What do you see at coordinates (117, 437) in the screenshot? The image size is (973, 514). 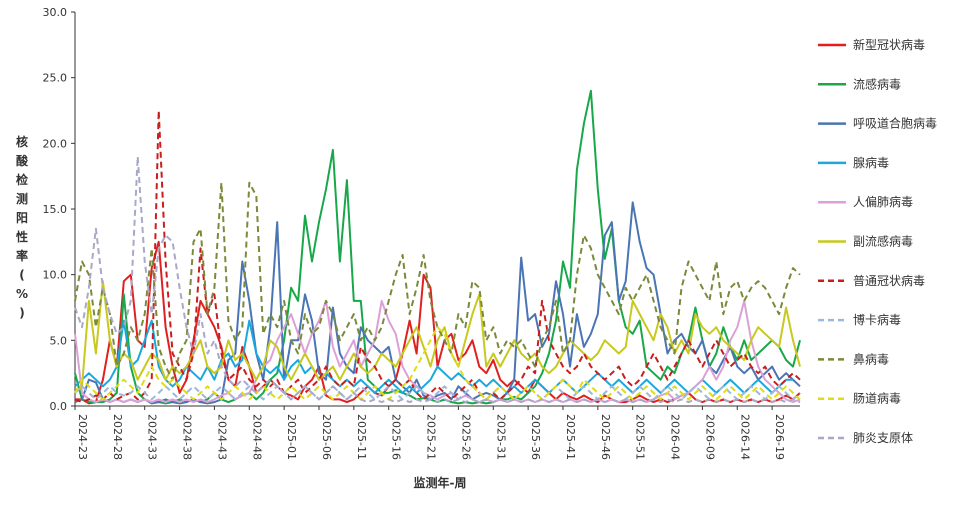 I see `x-tick-label: 2024-28` at bounding box center [117, 437].